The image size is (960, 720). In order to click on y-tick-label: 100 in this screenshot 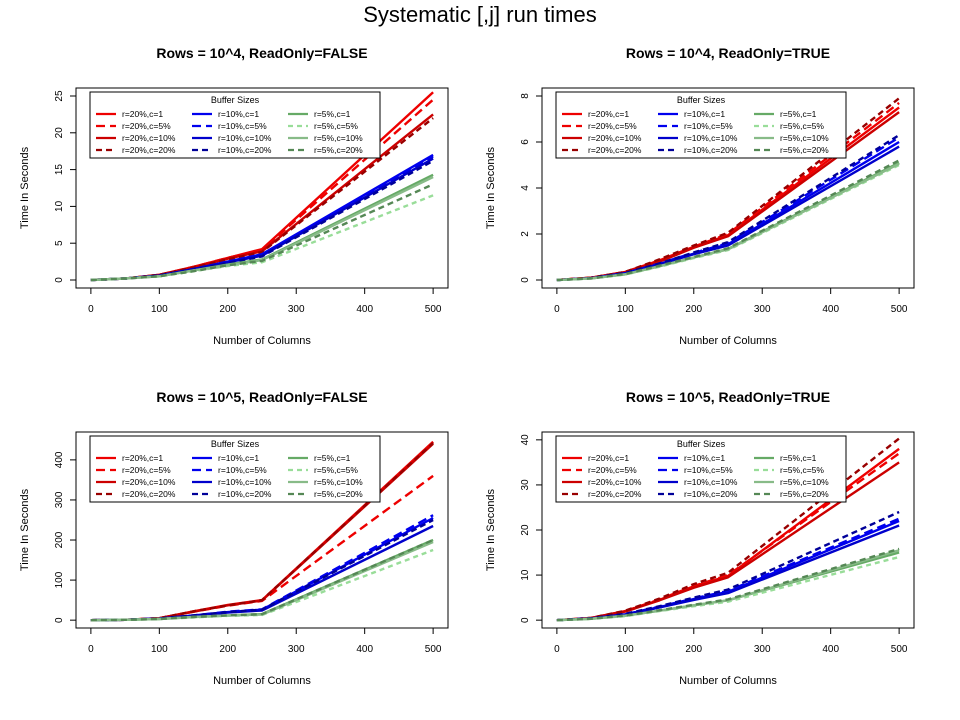, I will do `click(59, 579)`.